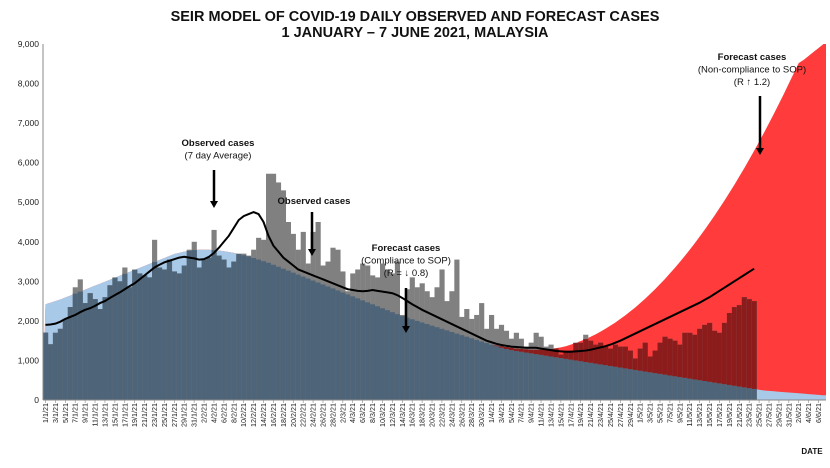 The width and height of the screenshot is (830, 468). Describe the element at coordinates (362, 413) in the screenshot. I see `x-tick-label: 6/3/21` at that location.